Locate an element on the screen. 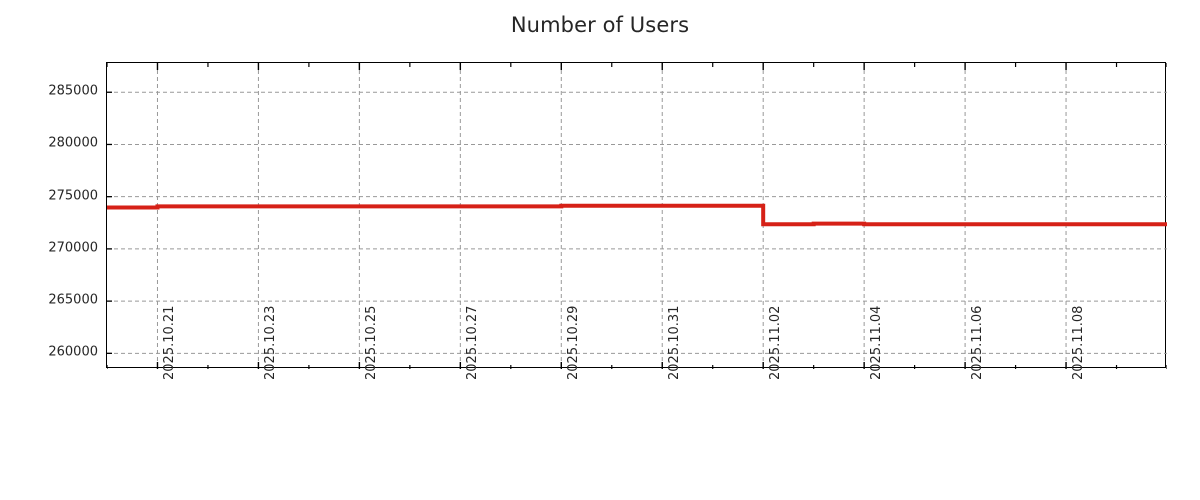  x-tick-label: 2025.11.04 is located at coordinates (877, 342).